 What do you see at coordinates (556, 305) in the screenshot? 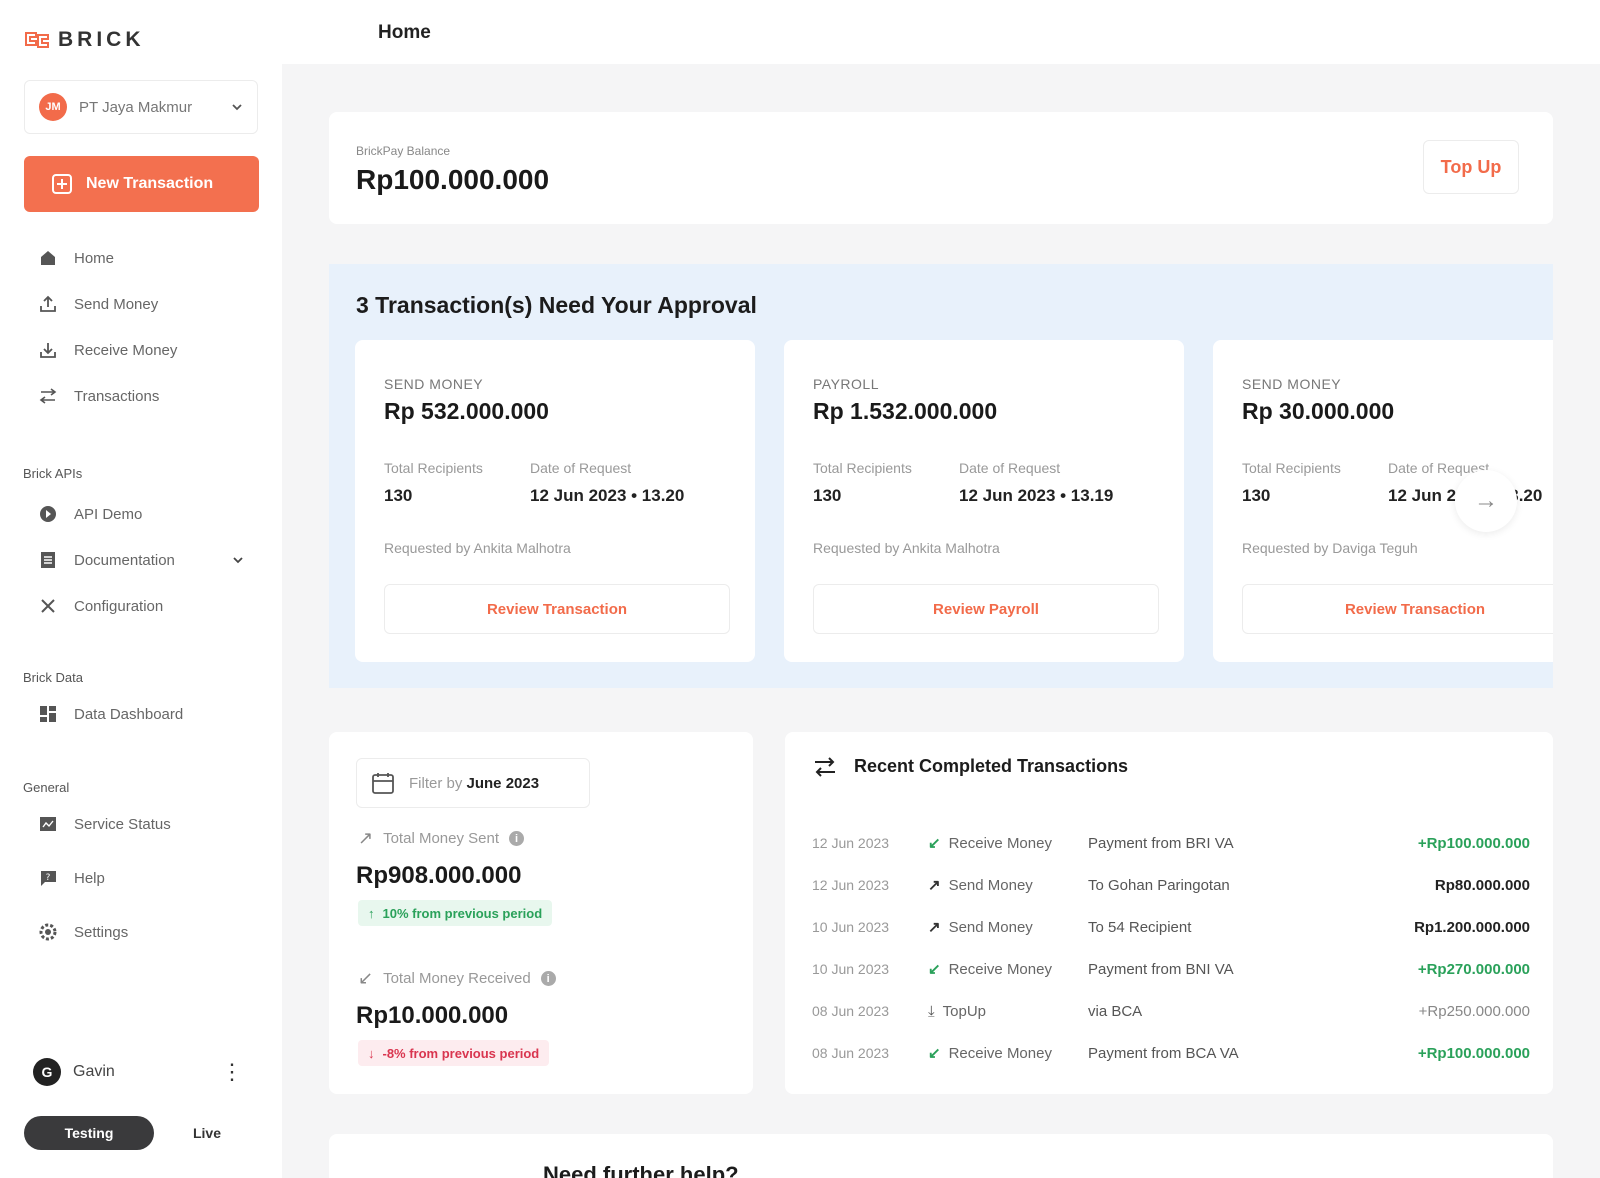
I see `approval-title: 3 Transaction(s) Need Your Approval` at bounding box center [556, 305].